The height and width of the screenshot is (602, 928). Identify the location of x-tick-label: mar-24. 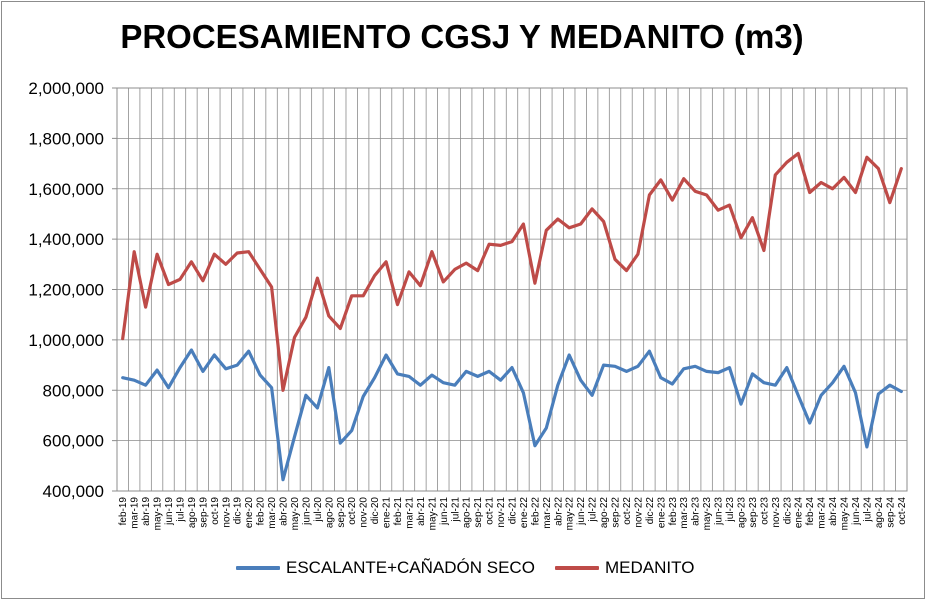
(822, 513).